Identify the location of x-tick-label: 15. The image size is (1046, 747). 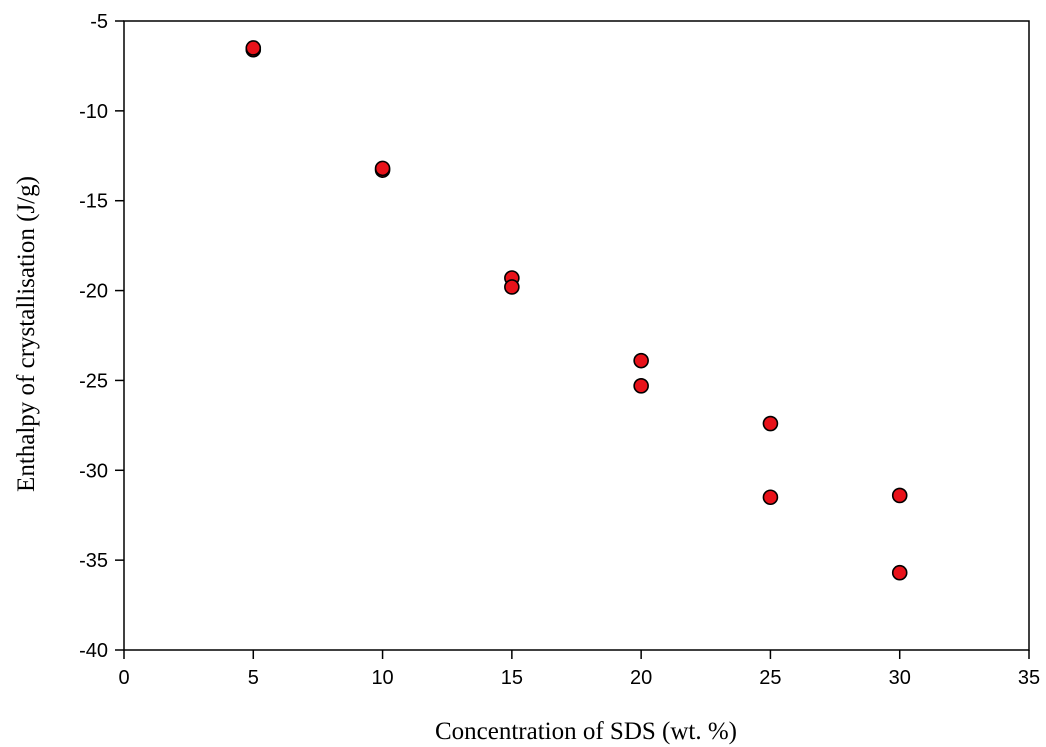
(512, 678).